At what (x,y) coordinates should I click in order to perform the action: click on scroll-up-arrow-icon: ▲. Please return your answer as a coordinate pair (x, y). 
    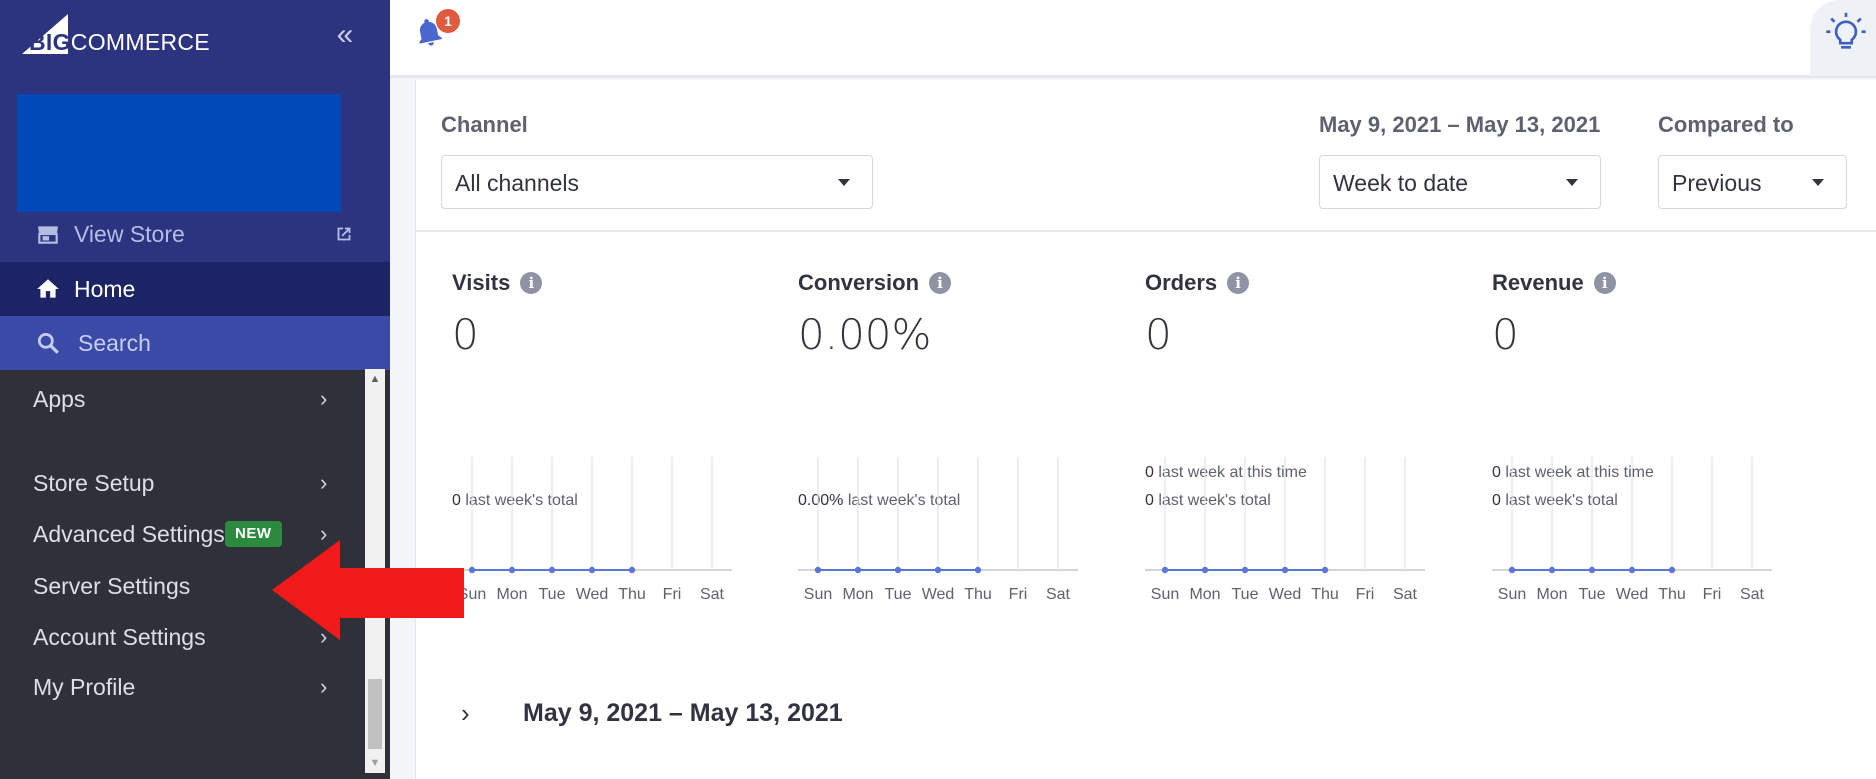
    Looking at the image, I should click on (375, 379).